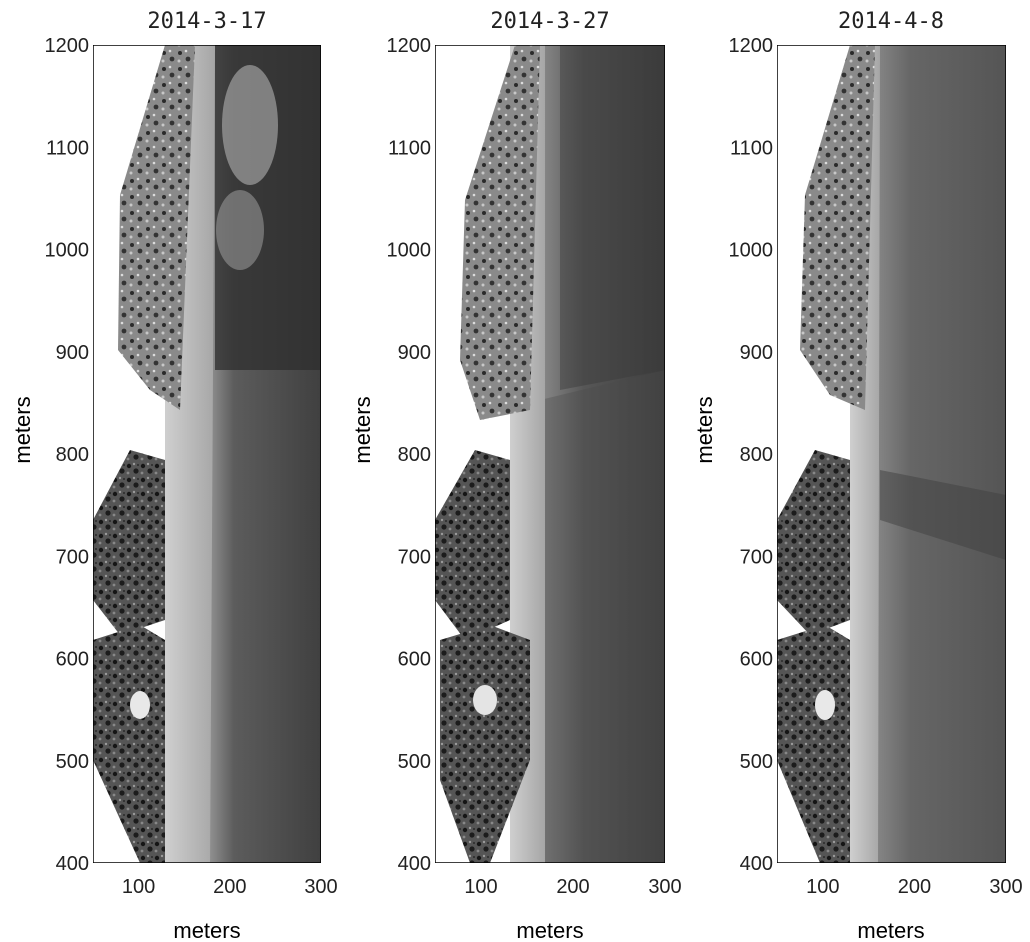  What do you see at coordinates (549, 930) in the screenshot?
I see `panel-2-xlabel: meters` at bounding box center [549, 930].